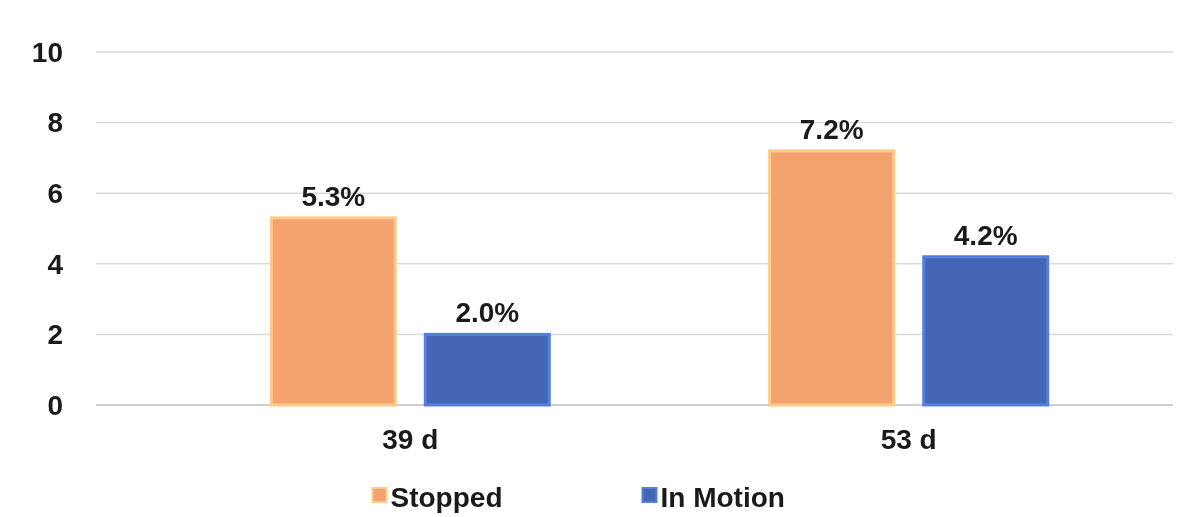 The width and height of the screenshot is (1189, 517). Describe the element at coordinates (908, 439) in the screenshot. I see `x-tick-label: 53 d` at that location.